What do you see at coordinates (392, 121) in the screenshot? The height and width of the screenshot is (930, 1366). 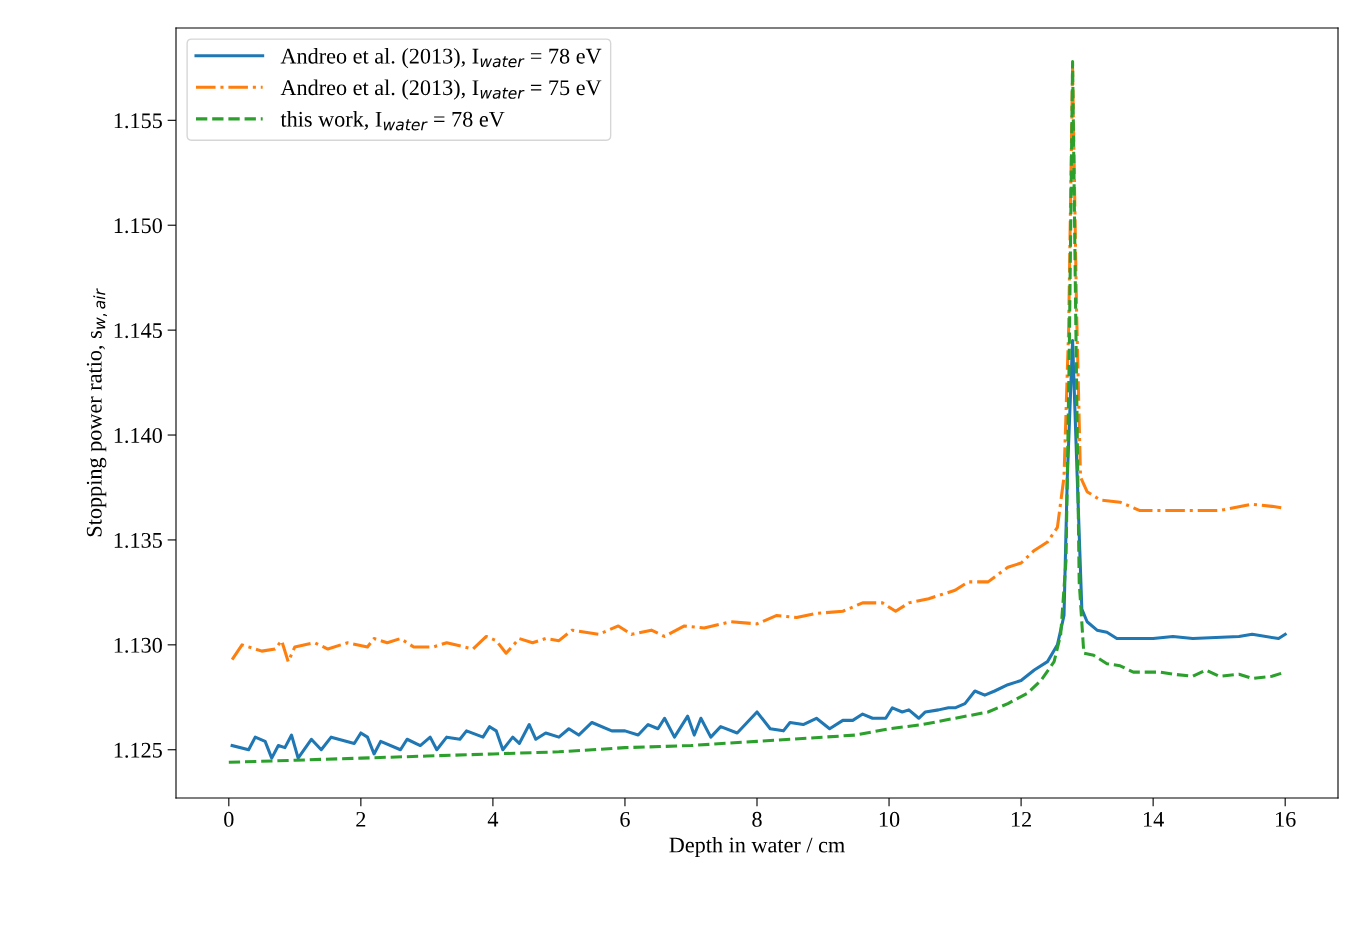 I see `legend-label: this work, I$_{water}$ = 78 eV` at bounding box center [392, 121].